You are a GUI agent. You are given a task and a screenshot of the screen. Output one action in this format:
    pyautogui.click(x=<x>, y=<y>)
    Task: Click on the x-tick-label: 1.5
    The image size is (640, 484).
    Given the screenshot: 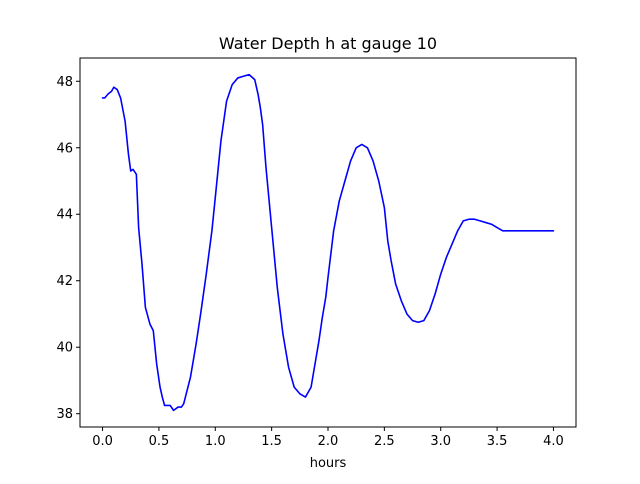 What is the action you would take?
    pyautogui.click(x=271, y=441)
    